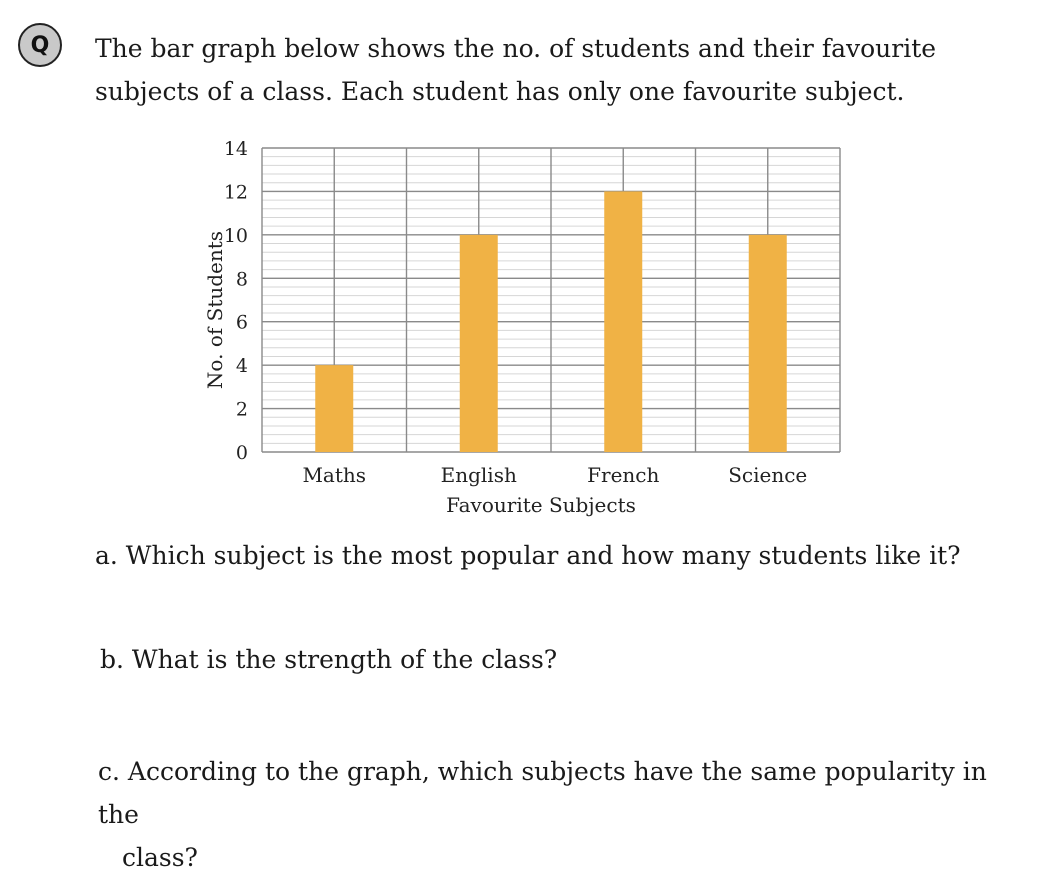 Image resolution: width=1046 pixels, height=879 pixels. Describe the element at coordinates (236, 236) in the screenshot. I see `y-tick-label: 10` at that location.